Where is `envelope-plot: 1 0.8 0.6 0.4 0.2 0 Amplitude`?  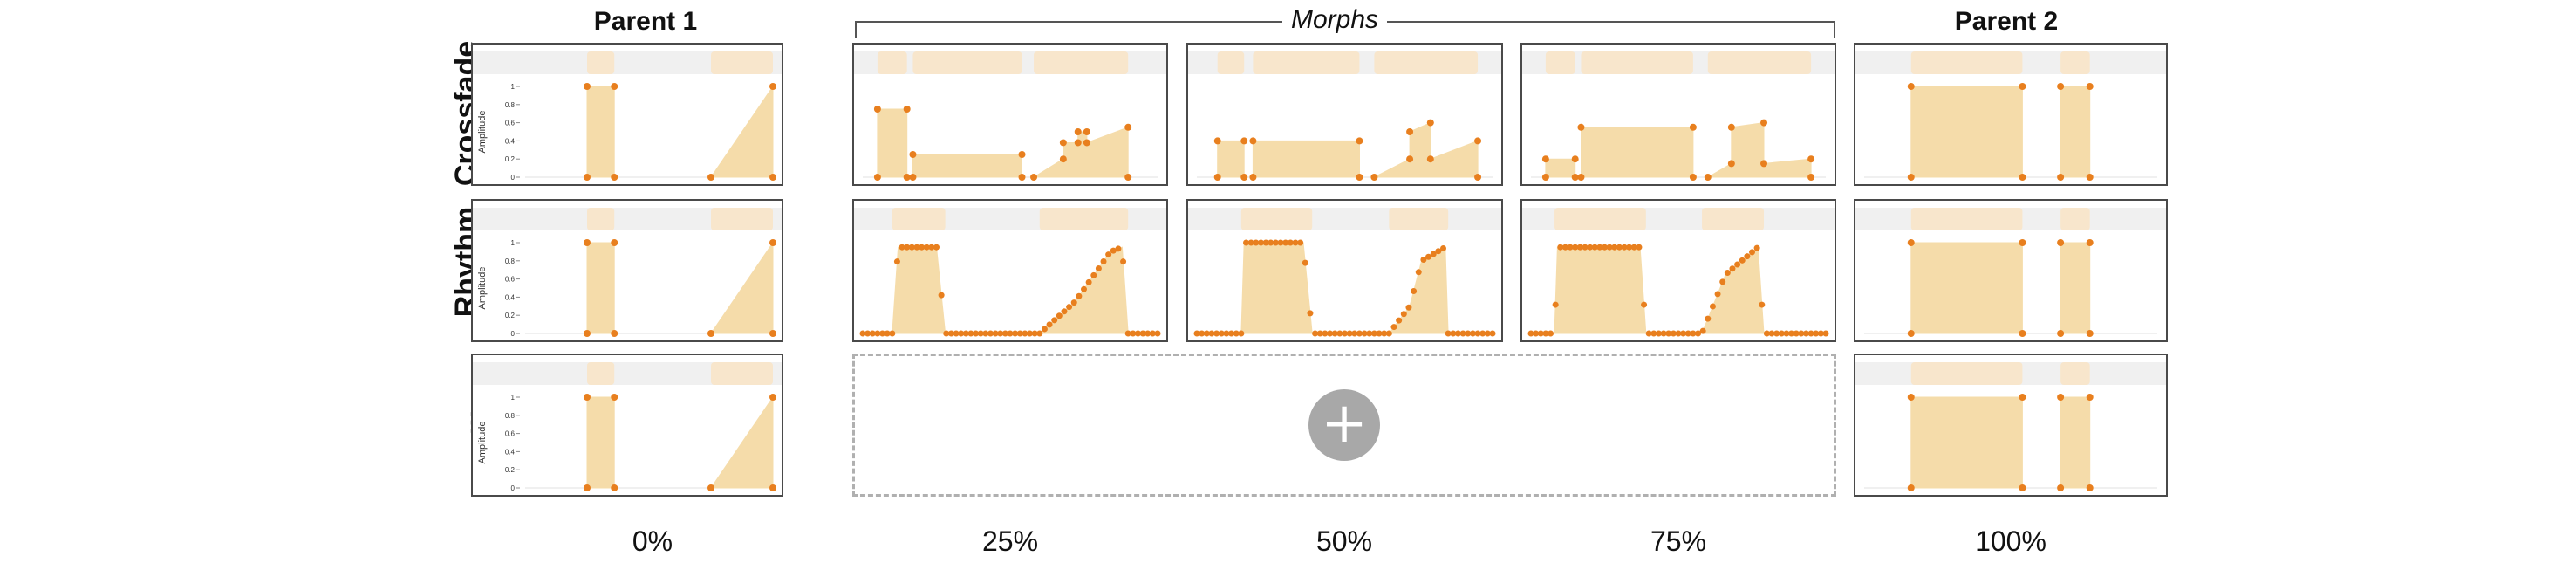
envelope-plot: 1 0.8 0.6 0.4 0.2 0 Amplitude is located at coordinates (627, 273).